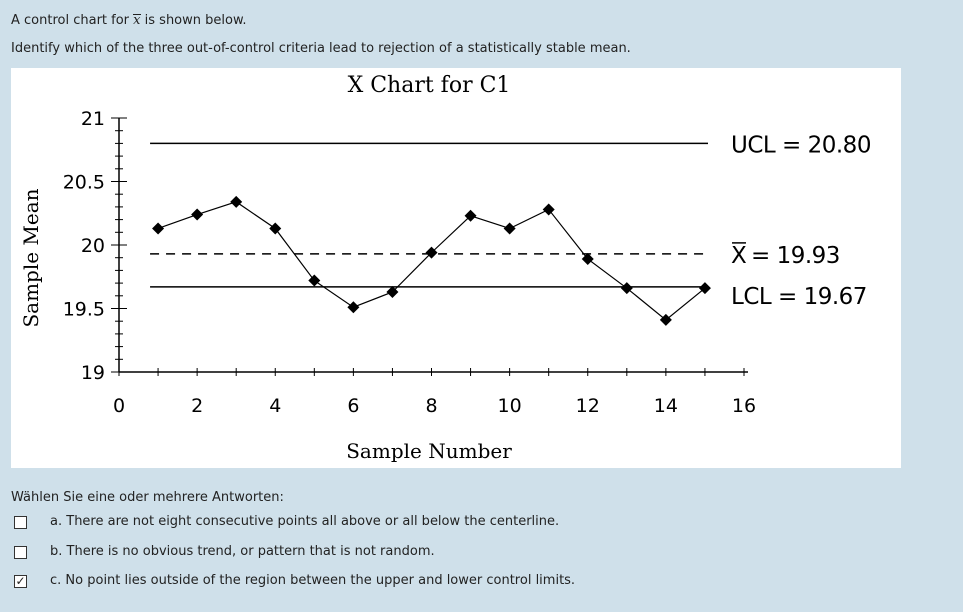 The image size is (963, 612). What do you see at coordinates (20, 522) in the screenshot?
I see `checkbox-a` at bounding box center [20, 522].